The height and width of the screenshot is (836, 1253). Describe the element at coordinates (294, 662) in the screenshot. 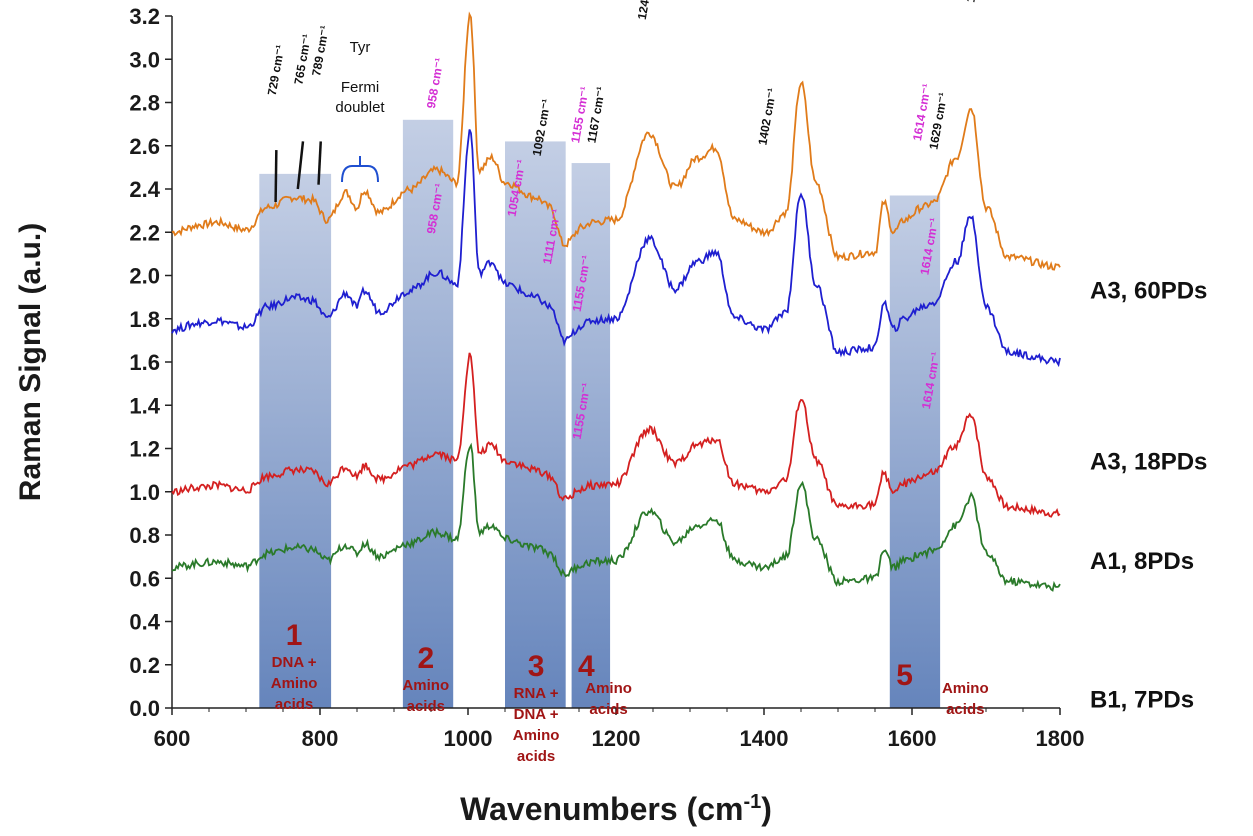

I see `region-desc-1: DNA +` at that location.